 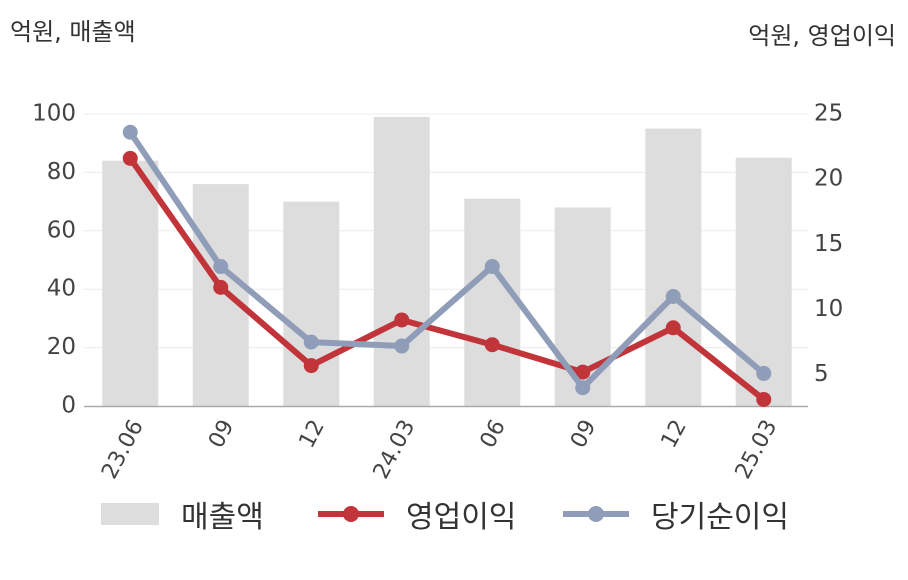 I want to click on y-right-tick-label: 10, so click(x=828, y=309).